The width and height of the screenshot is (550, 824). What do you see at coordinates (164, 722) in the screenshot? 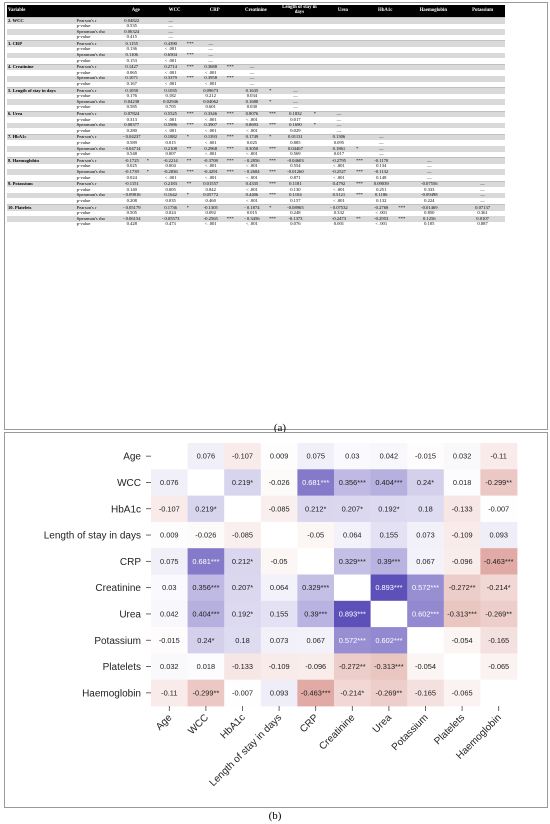
I see `heatmap-col-label: Age` at bounding box center [164, 722].